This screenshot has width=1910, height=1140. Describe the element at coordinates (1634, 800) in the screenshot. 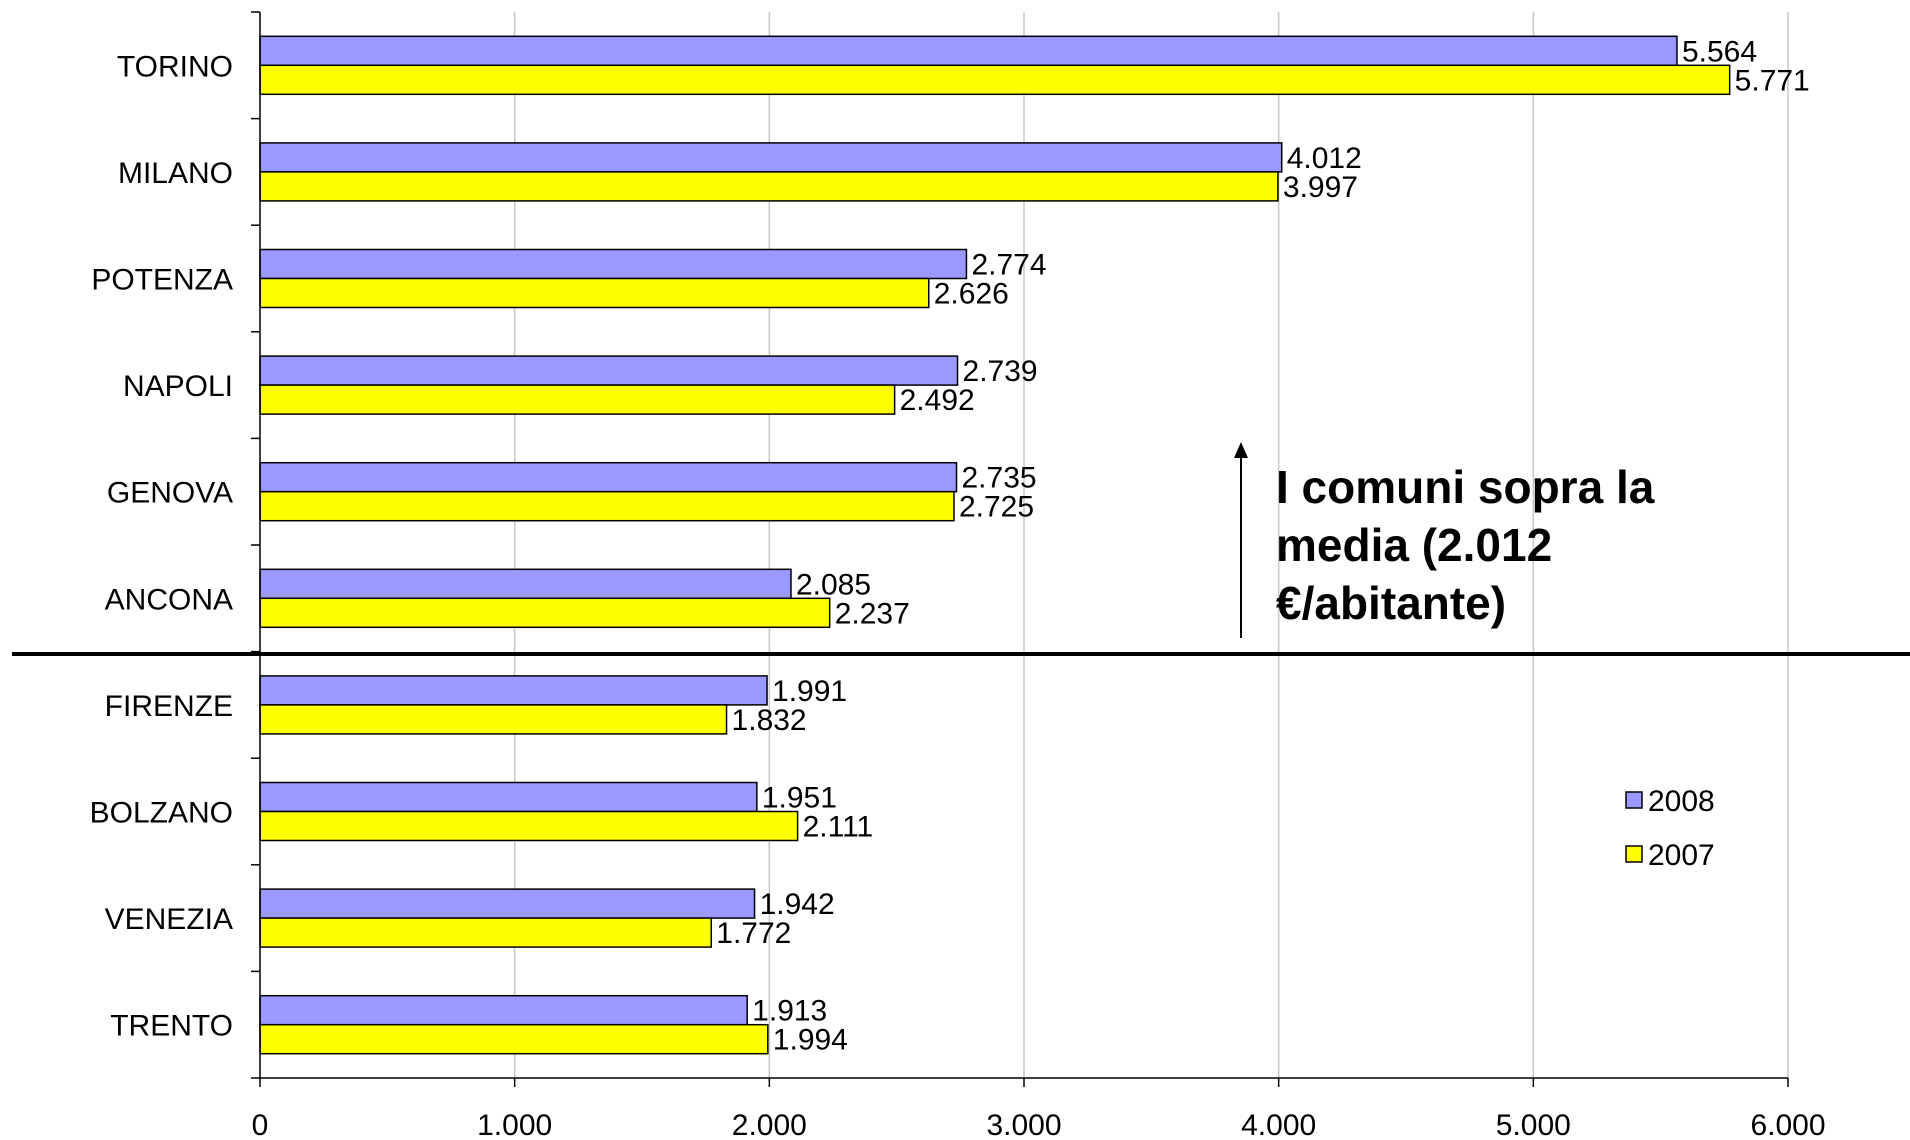

I see `legend-swatch-2008` at that location.